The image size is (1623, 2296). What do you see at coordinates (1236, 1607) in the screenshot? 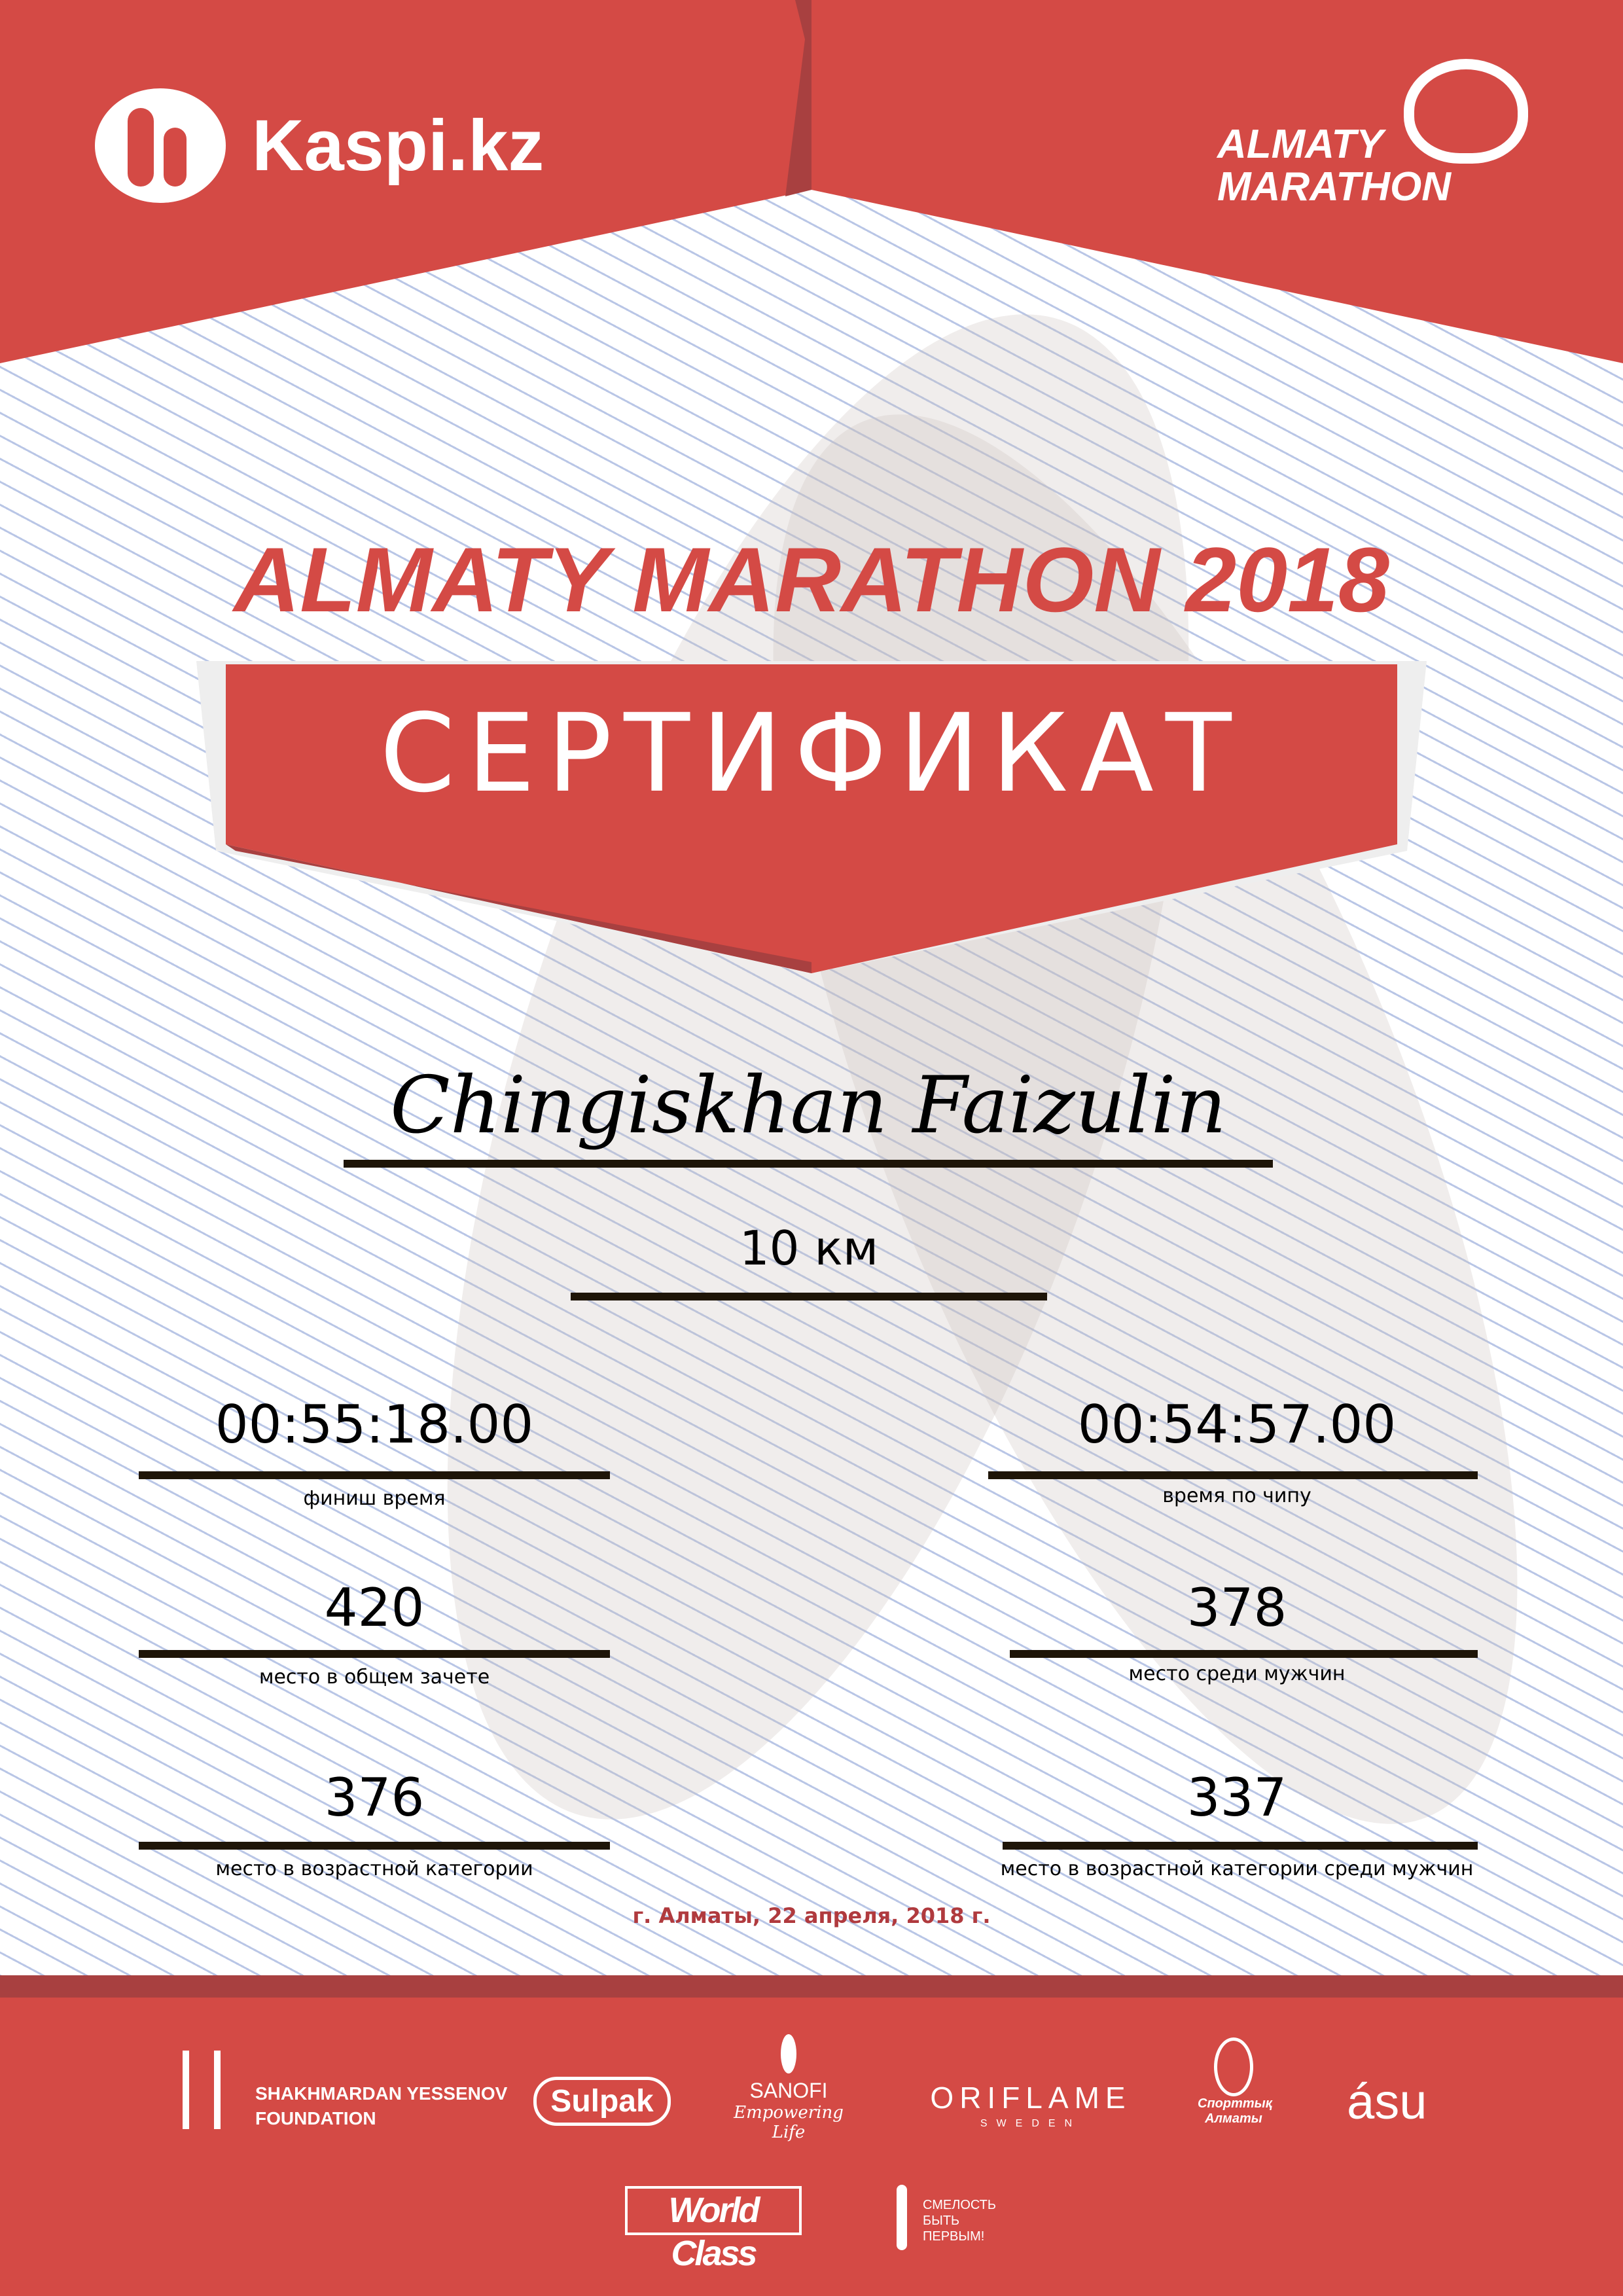
I see `men-place-value: 378` at bounding box center [1236, 1607].